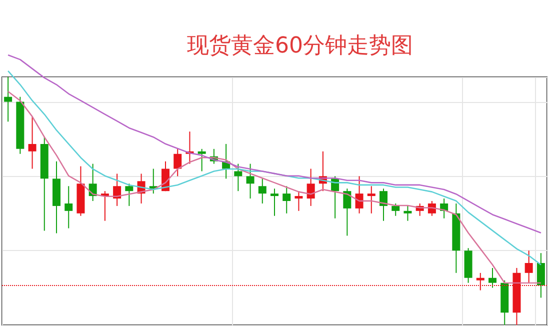 Image resolution: width=550 pixels, height=326 pixels. What do you see at coordinates (300, 46) in the screenshot?
I see `chart-title: 现货黄金60分钟走势图` at bounding box center [300, 46].